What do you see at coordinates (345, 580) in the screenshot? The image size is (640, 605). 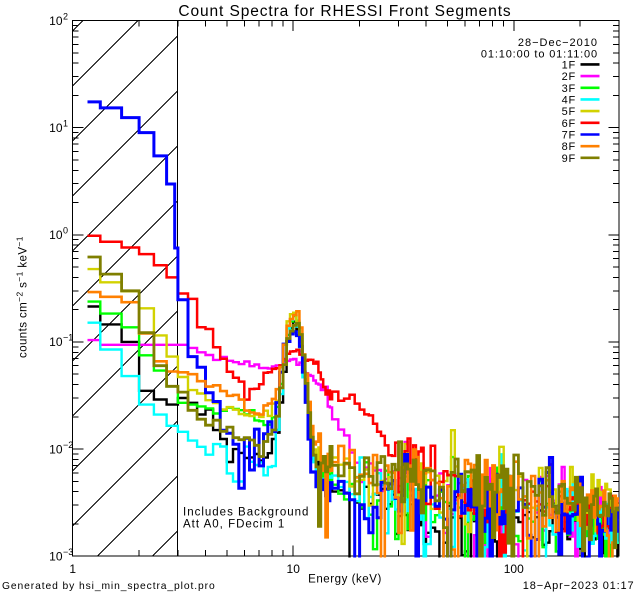 I see `svg-text: Energy (keV)` at bounding box center [345, 580].